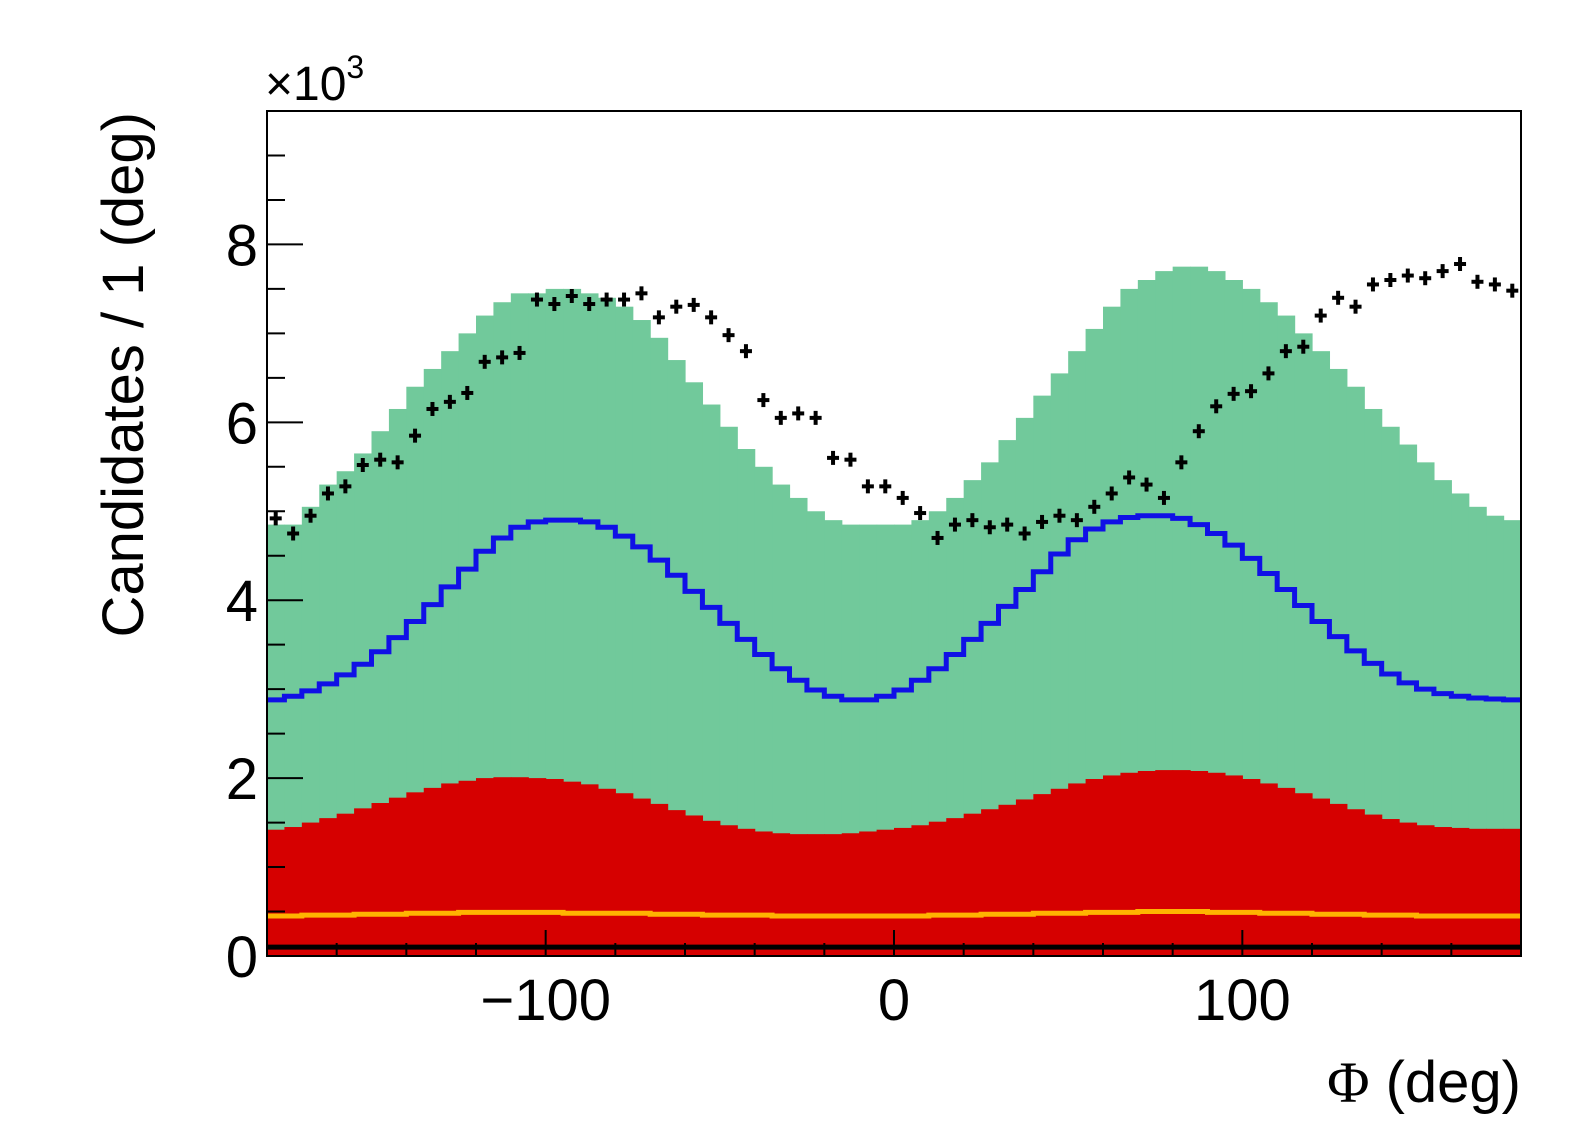 The width and height of the screenshot is (1575, 1130). Describe the element at coordinates (885, 1000) in the screenshot. I see `x-tick-labels: −100 0 100` at that location.